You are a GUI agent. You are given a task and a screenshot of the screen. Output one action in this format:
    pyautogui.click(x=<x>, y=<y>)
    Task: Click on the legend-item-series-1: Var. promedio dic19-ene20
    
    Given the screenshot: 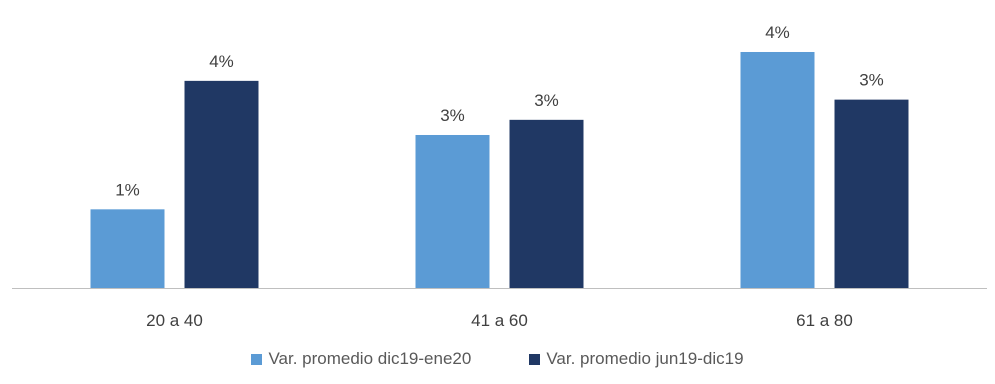 What is the action you would take?
    pyautogui.click(x=361, y=359)
    